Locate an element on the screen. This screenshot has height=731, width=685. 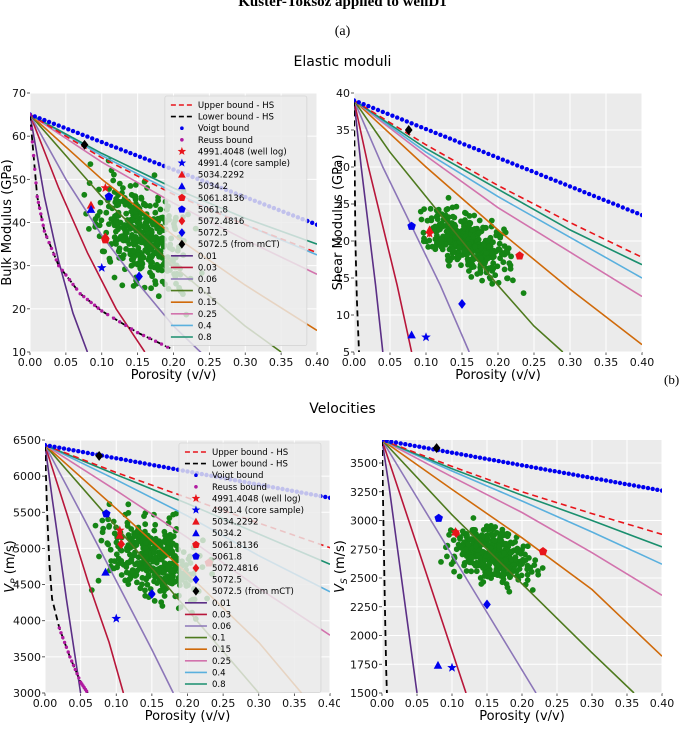
x-tick-label: 0.25 is located at coordinates (223, 703).